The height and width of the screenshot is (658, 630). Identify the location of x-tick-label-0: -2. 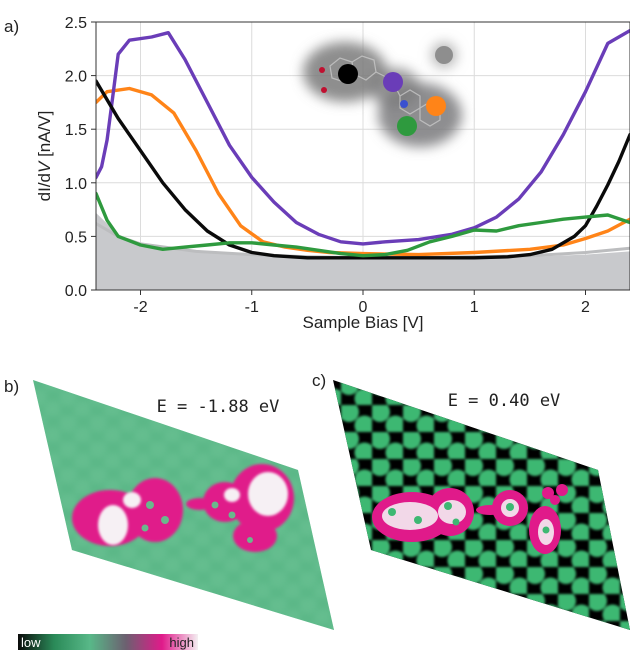
(140, 307).